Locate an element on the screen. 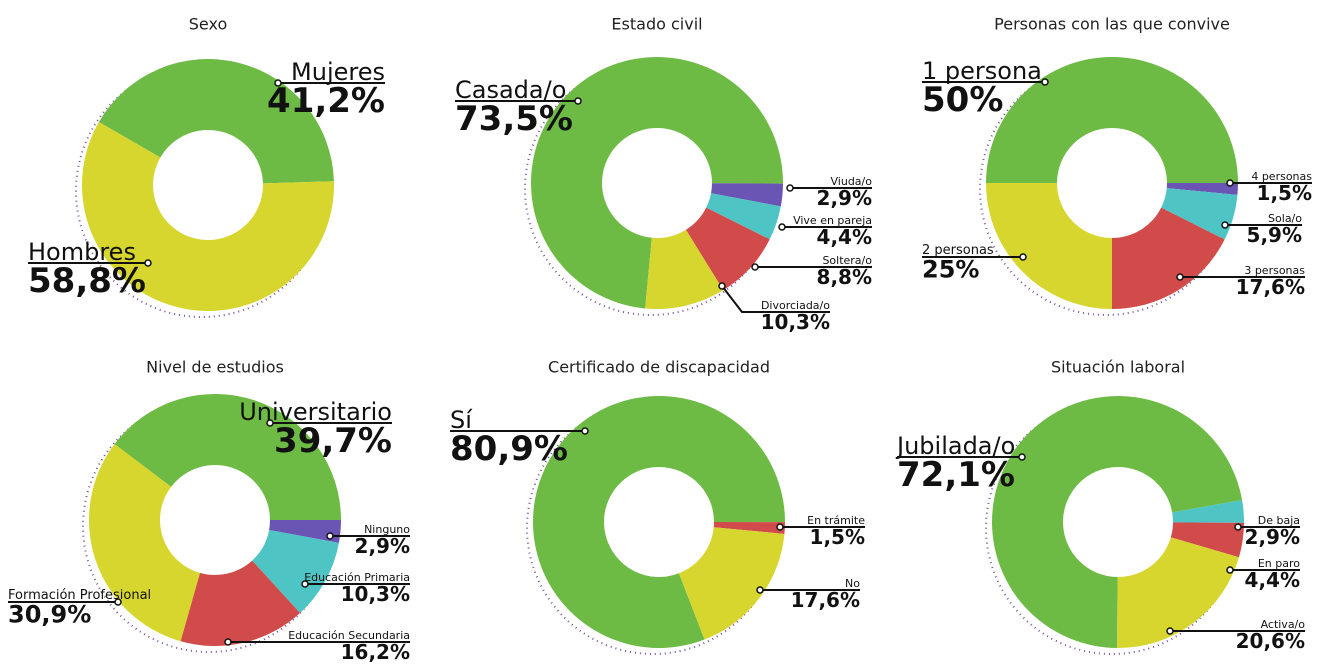  value-label: 5,9% is located at coordinates (1274, 235).